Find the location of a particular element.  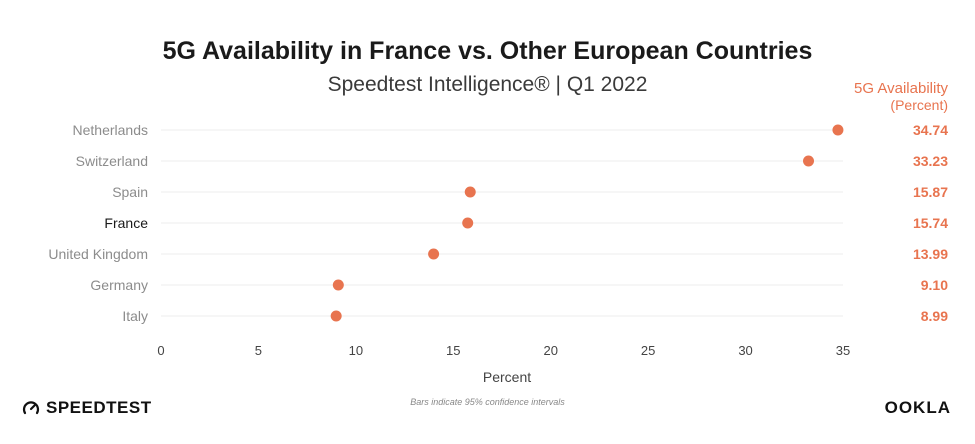

speedtest-logo: SPEEDTEST is located at coordinates (87, 408).